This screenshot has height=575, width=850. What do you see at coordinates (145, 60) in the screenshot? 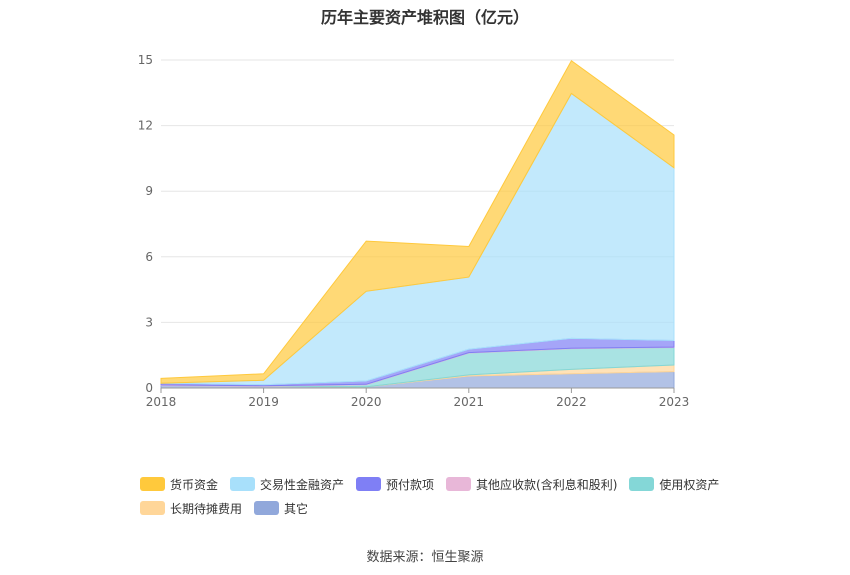
I see `y-tick-label: 15` at bounding box center [145, 60].